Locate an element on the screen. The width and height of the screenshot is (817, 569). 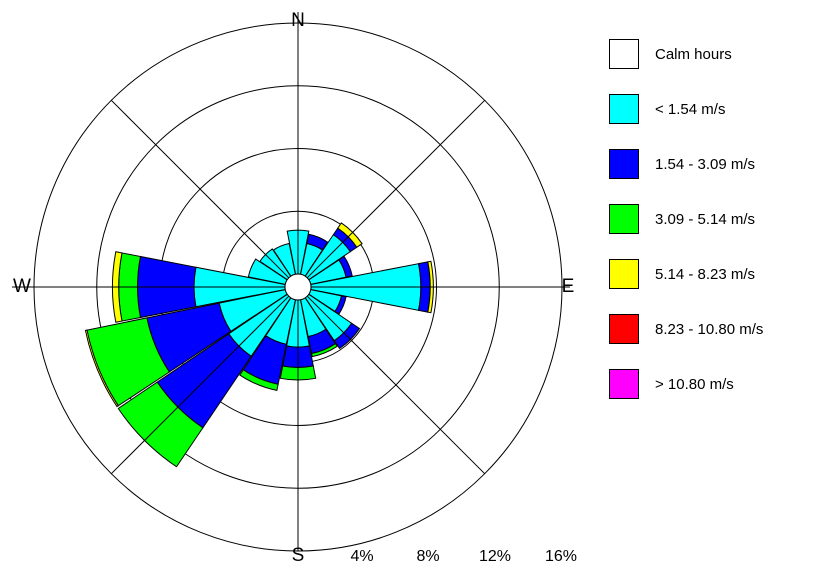
legend-label: < 1.54 m/s is located at coordinates (690, 109).